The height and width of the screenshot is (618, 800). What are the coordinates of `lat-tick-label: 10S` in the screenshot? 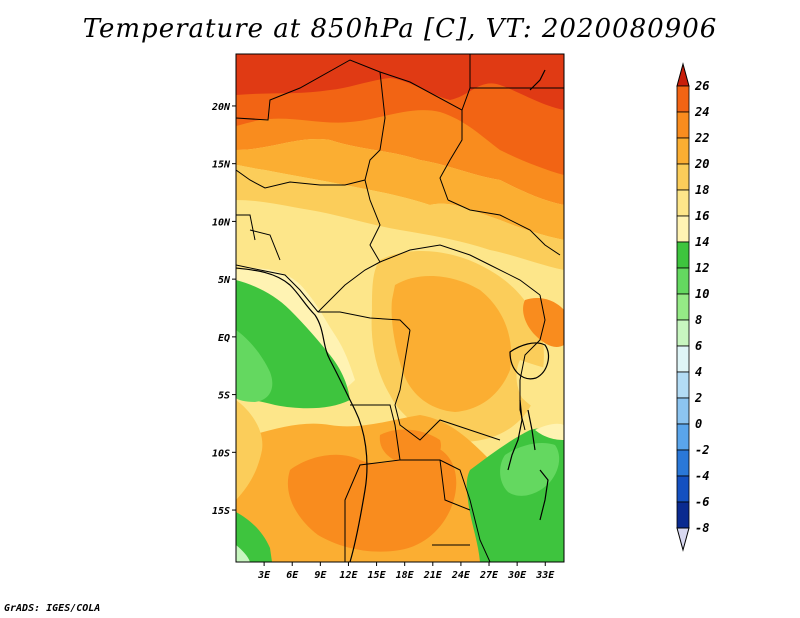 It's located at (221, 453).